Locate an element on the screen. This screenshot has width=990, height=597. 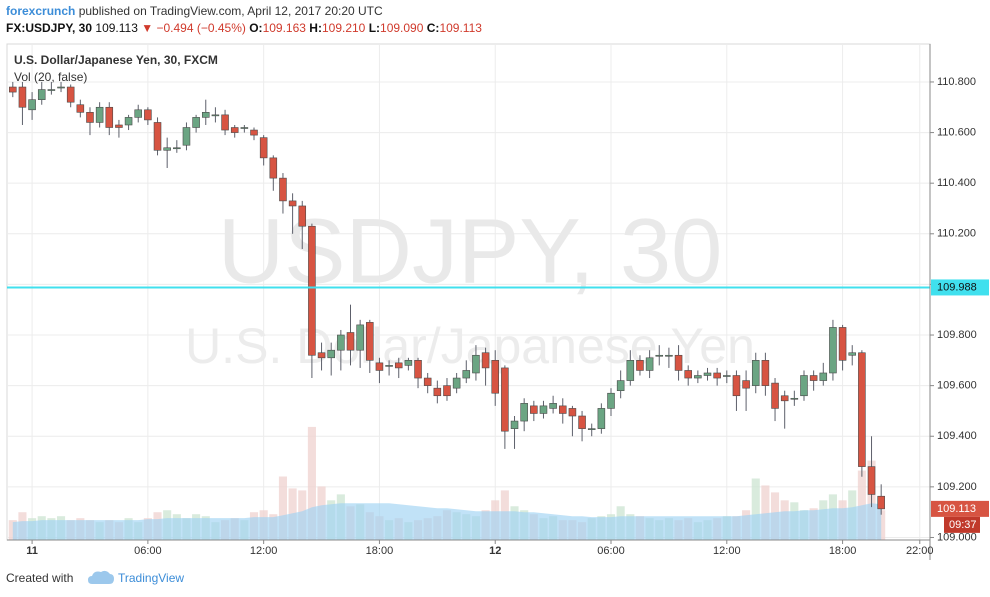
y-tick-label: 109.800 is located at coordinates (957, 335).